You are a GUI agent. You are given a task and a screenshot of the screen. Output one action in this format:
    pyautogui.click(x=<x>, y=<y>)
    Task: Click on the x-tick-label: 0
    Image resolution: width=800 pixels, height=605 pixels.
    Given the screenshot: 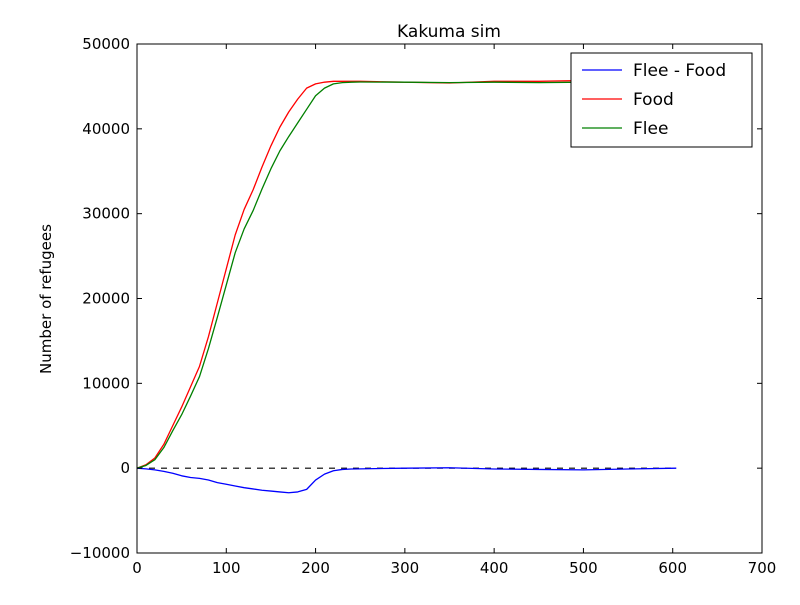 What is the action you would take?
    pyautogui.click(x=137, y=568)
    